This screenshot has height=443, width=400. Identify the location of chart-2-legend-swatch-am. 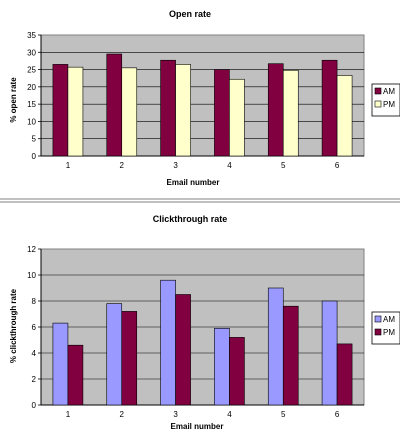
(378, 319).